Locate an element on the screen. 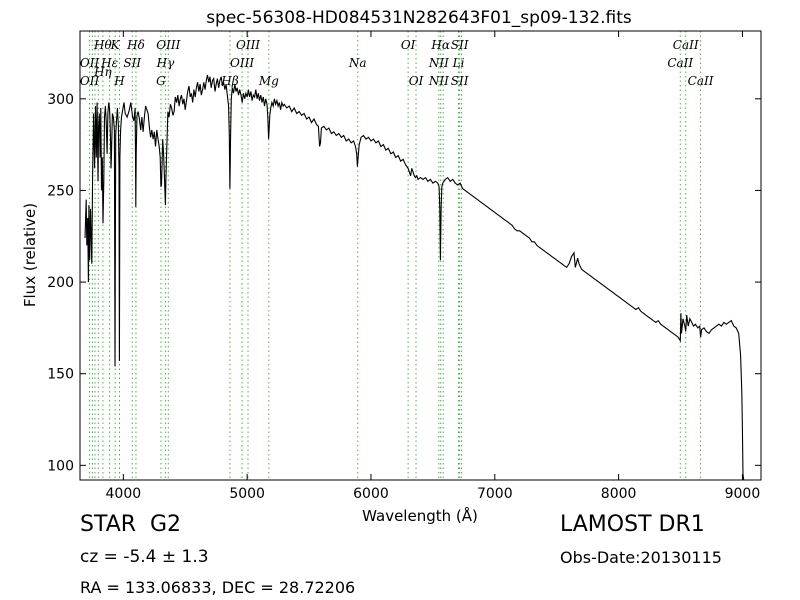  x-tick-label: 6000 is located at coordinates (371, 494).